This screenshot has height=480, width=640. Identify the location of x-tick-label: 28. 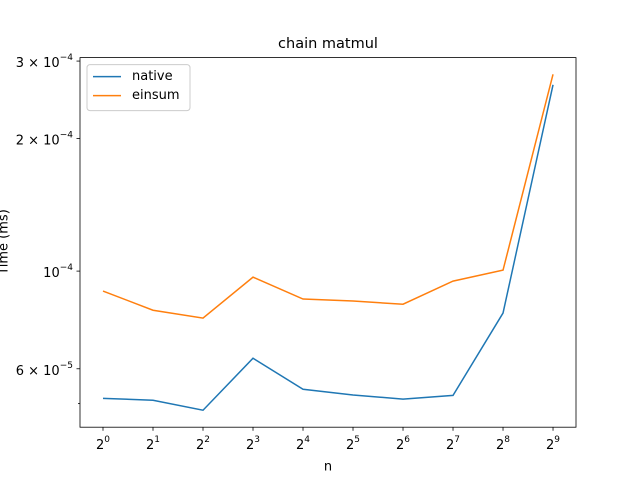
(503, 444).